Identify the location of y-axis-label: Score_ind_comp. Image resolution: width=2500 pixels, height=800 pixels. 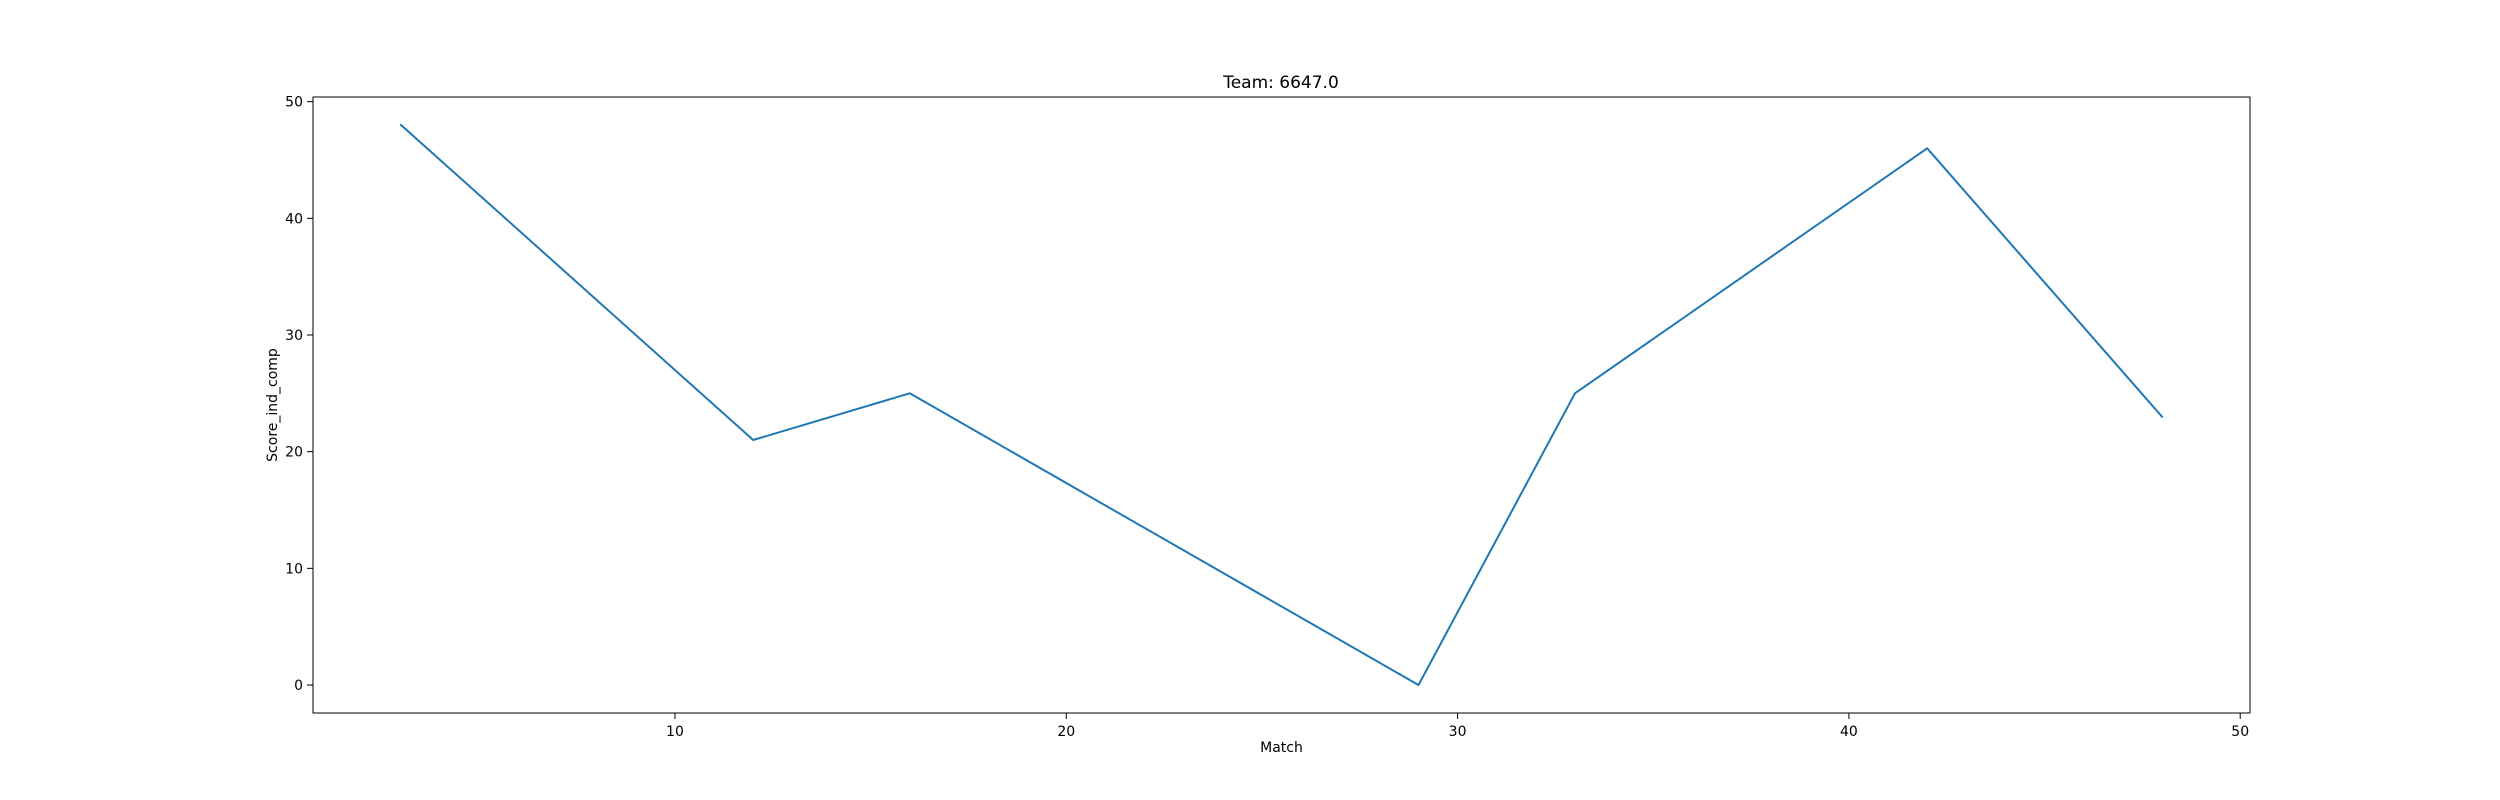
(273, 405).